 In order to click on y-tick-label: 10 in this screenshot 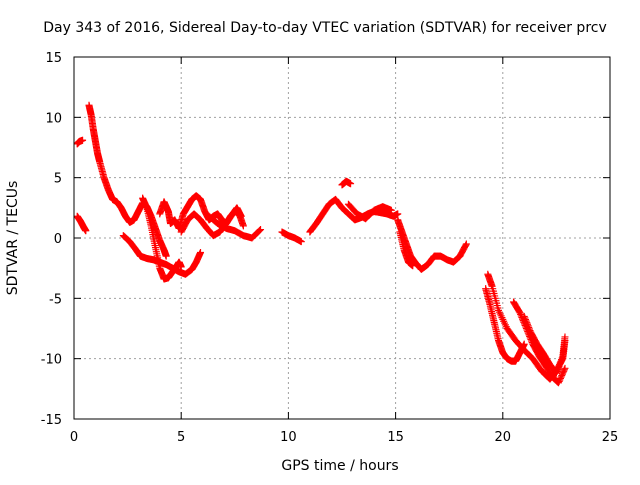, I will do `click(53, 118)`.